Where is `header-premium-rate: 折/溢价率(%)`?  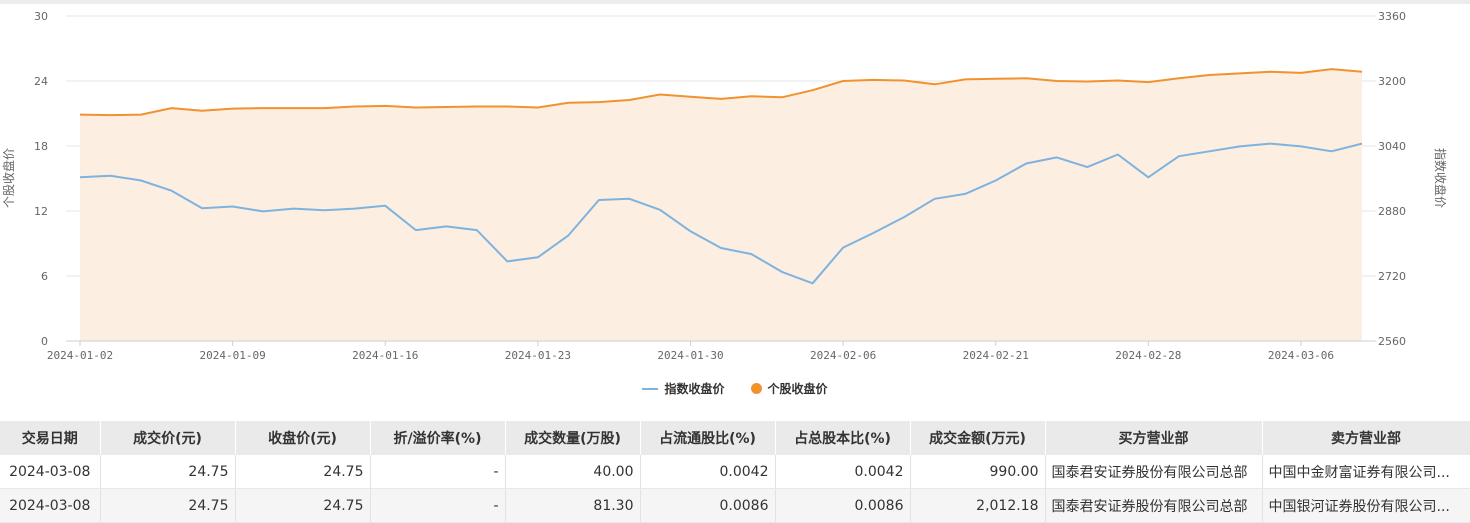 header-premium-rate: 折/溢价率(%) is located at coordinates (437, 438).